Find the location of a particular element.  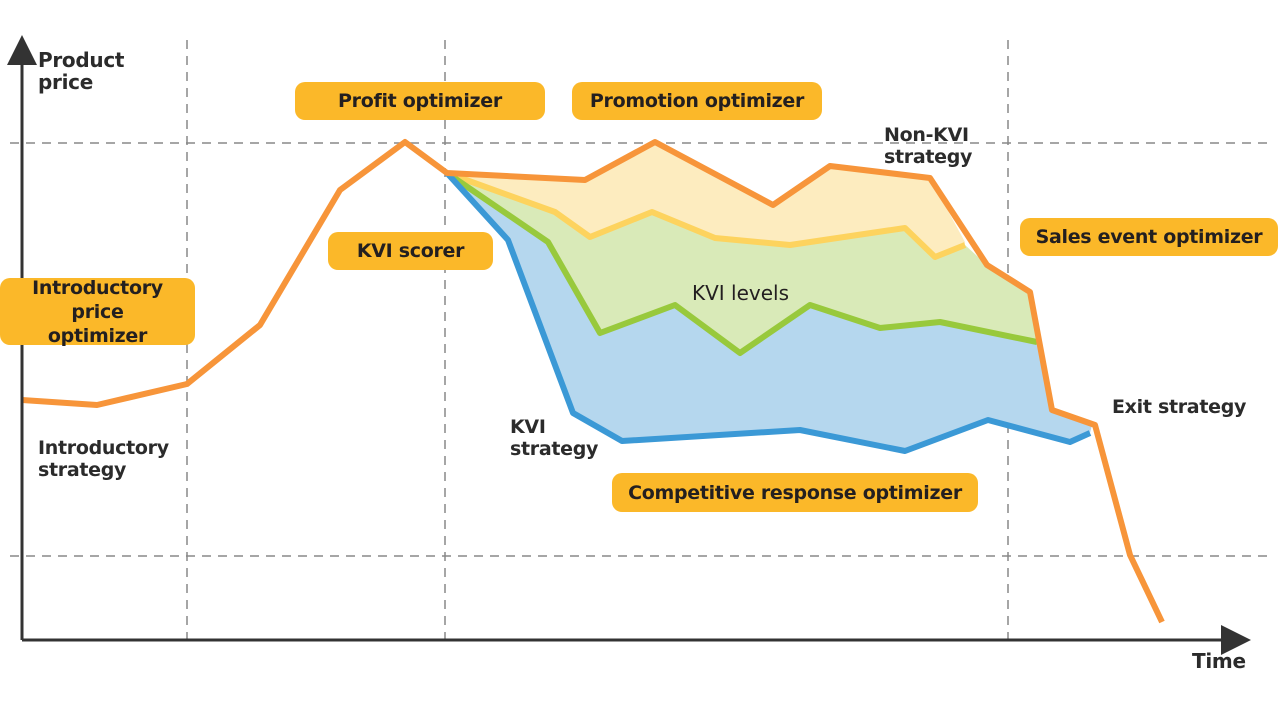

y-axis-label: Product price is located at coordinates (81, 71).